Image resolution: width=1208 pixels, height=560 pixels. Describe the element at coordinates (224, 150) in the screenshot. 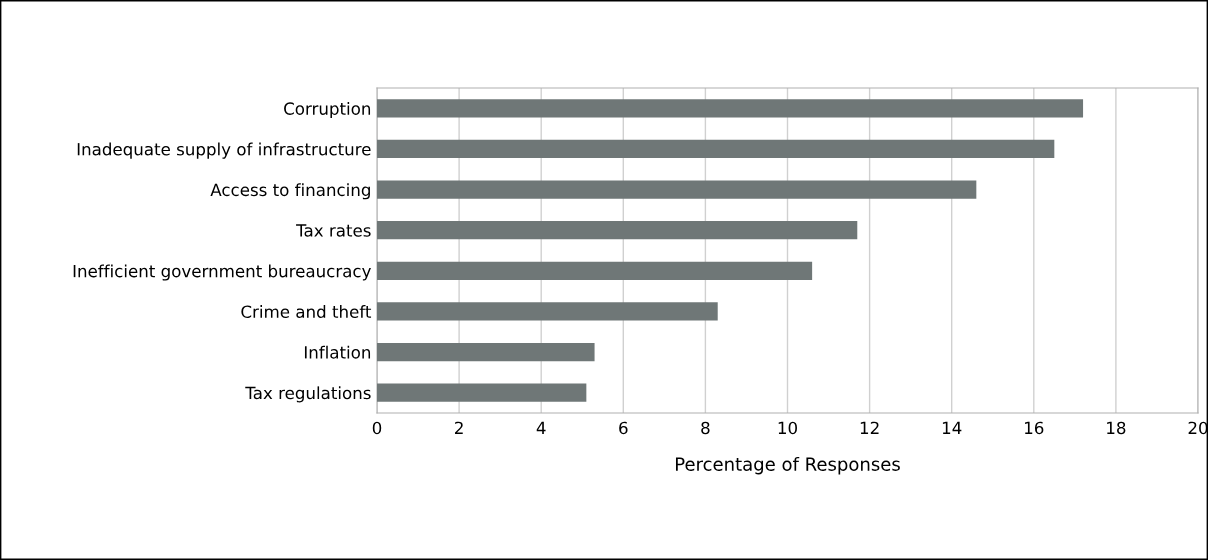

I see `y-tick-label: Inadequate supply of infrastructure` at that location.